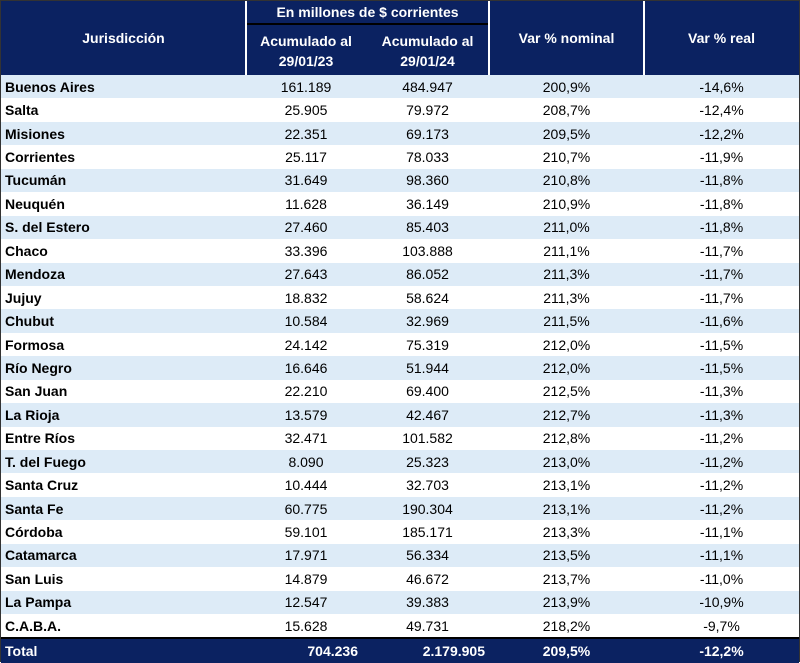  What do you see at coordinates (566, 651) in the screenshot?
I see `total-var-nominal: 209,5%` at bounding box center [566, 651].